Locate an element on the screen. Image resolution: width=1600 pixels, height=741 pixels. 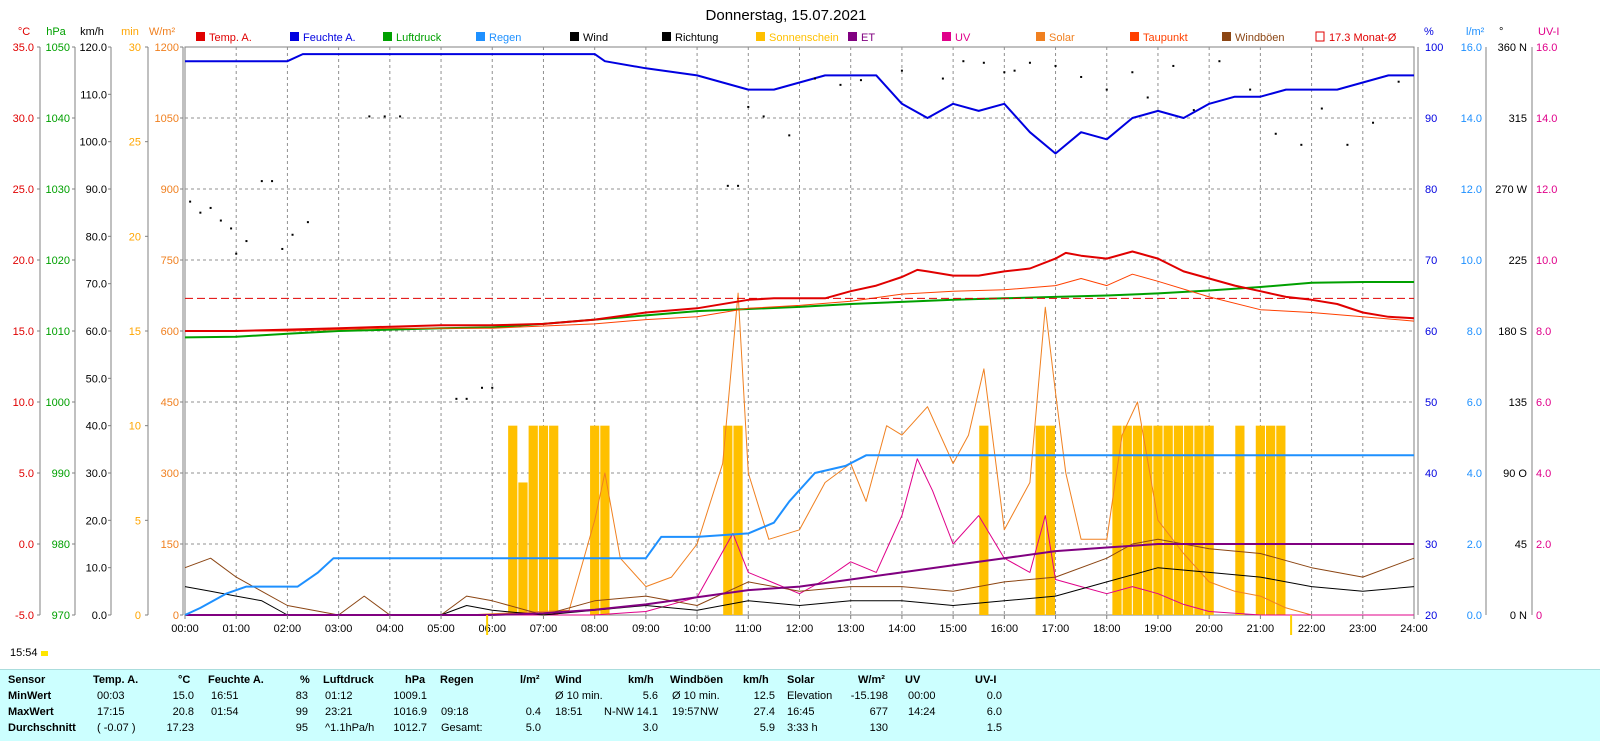
left-axis-tick-label: 20 is located at coordinates (135, 237).